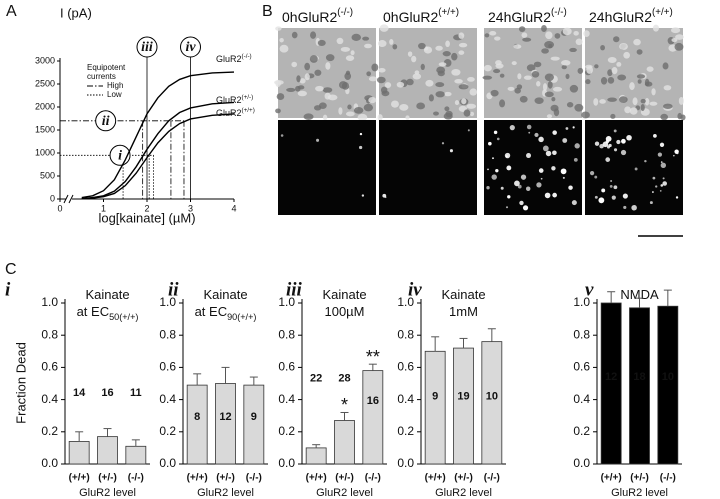  Describe the element at coordinates (639, 294) in the screenshot. I see `chart-title-part: NMDA` at that location.